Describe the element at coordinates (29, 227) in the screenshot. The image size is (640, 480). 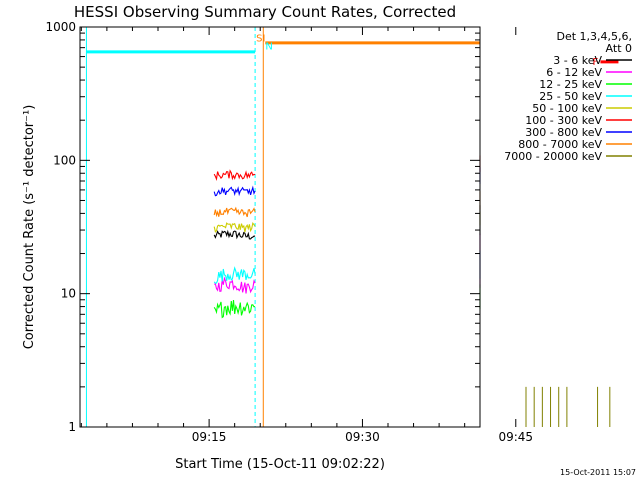
I see `y-axis-label: Corrected Count Rate (s⁻¹ detector⁻¹)` at that location.